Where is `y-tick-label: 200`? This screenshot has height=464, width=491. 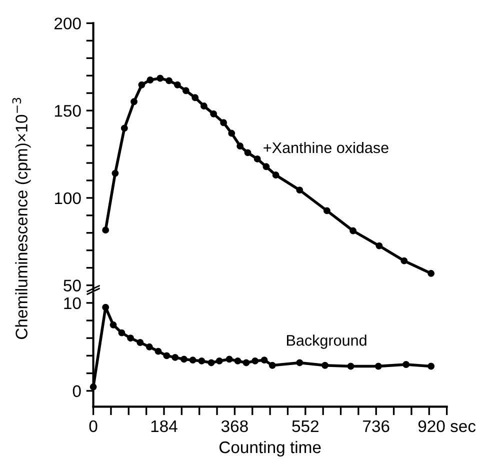
y-tick-label: 200 is located at coordinates (67, 24).